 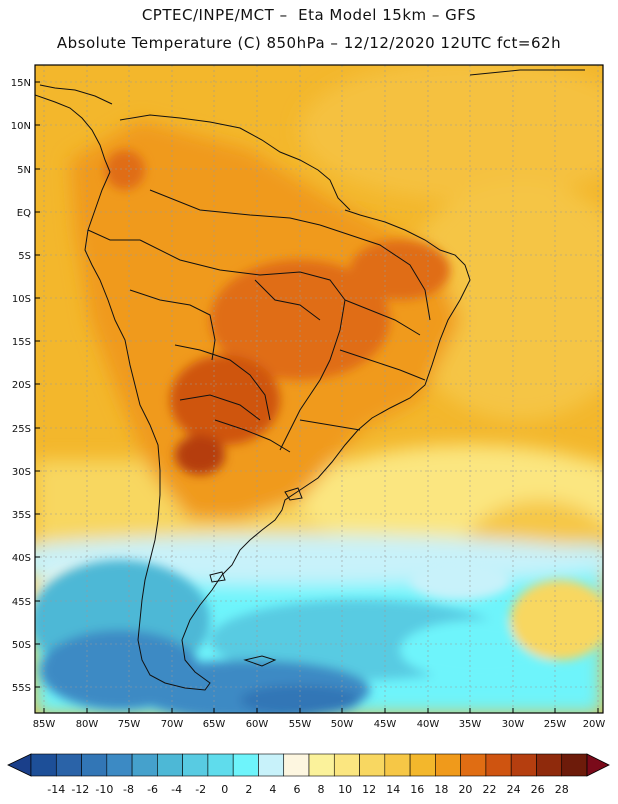 I want to click on colorbar-label: 4, so click(x=272, y=789).